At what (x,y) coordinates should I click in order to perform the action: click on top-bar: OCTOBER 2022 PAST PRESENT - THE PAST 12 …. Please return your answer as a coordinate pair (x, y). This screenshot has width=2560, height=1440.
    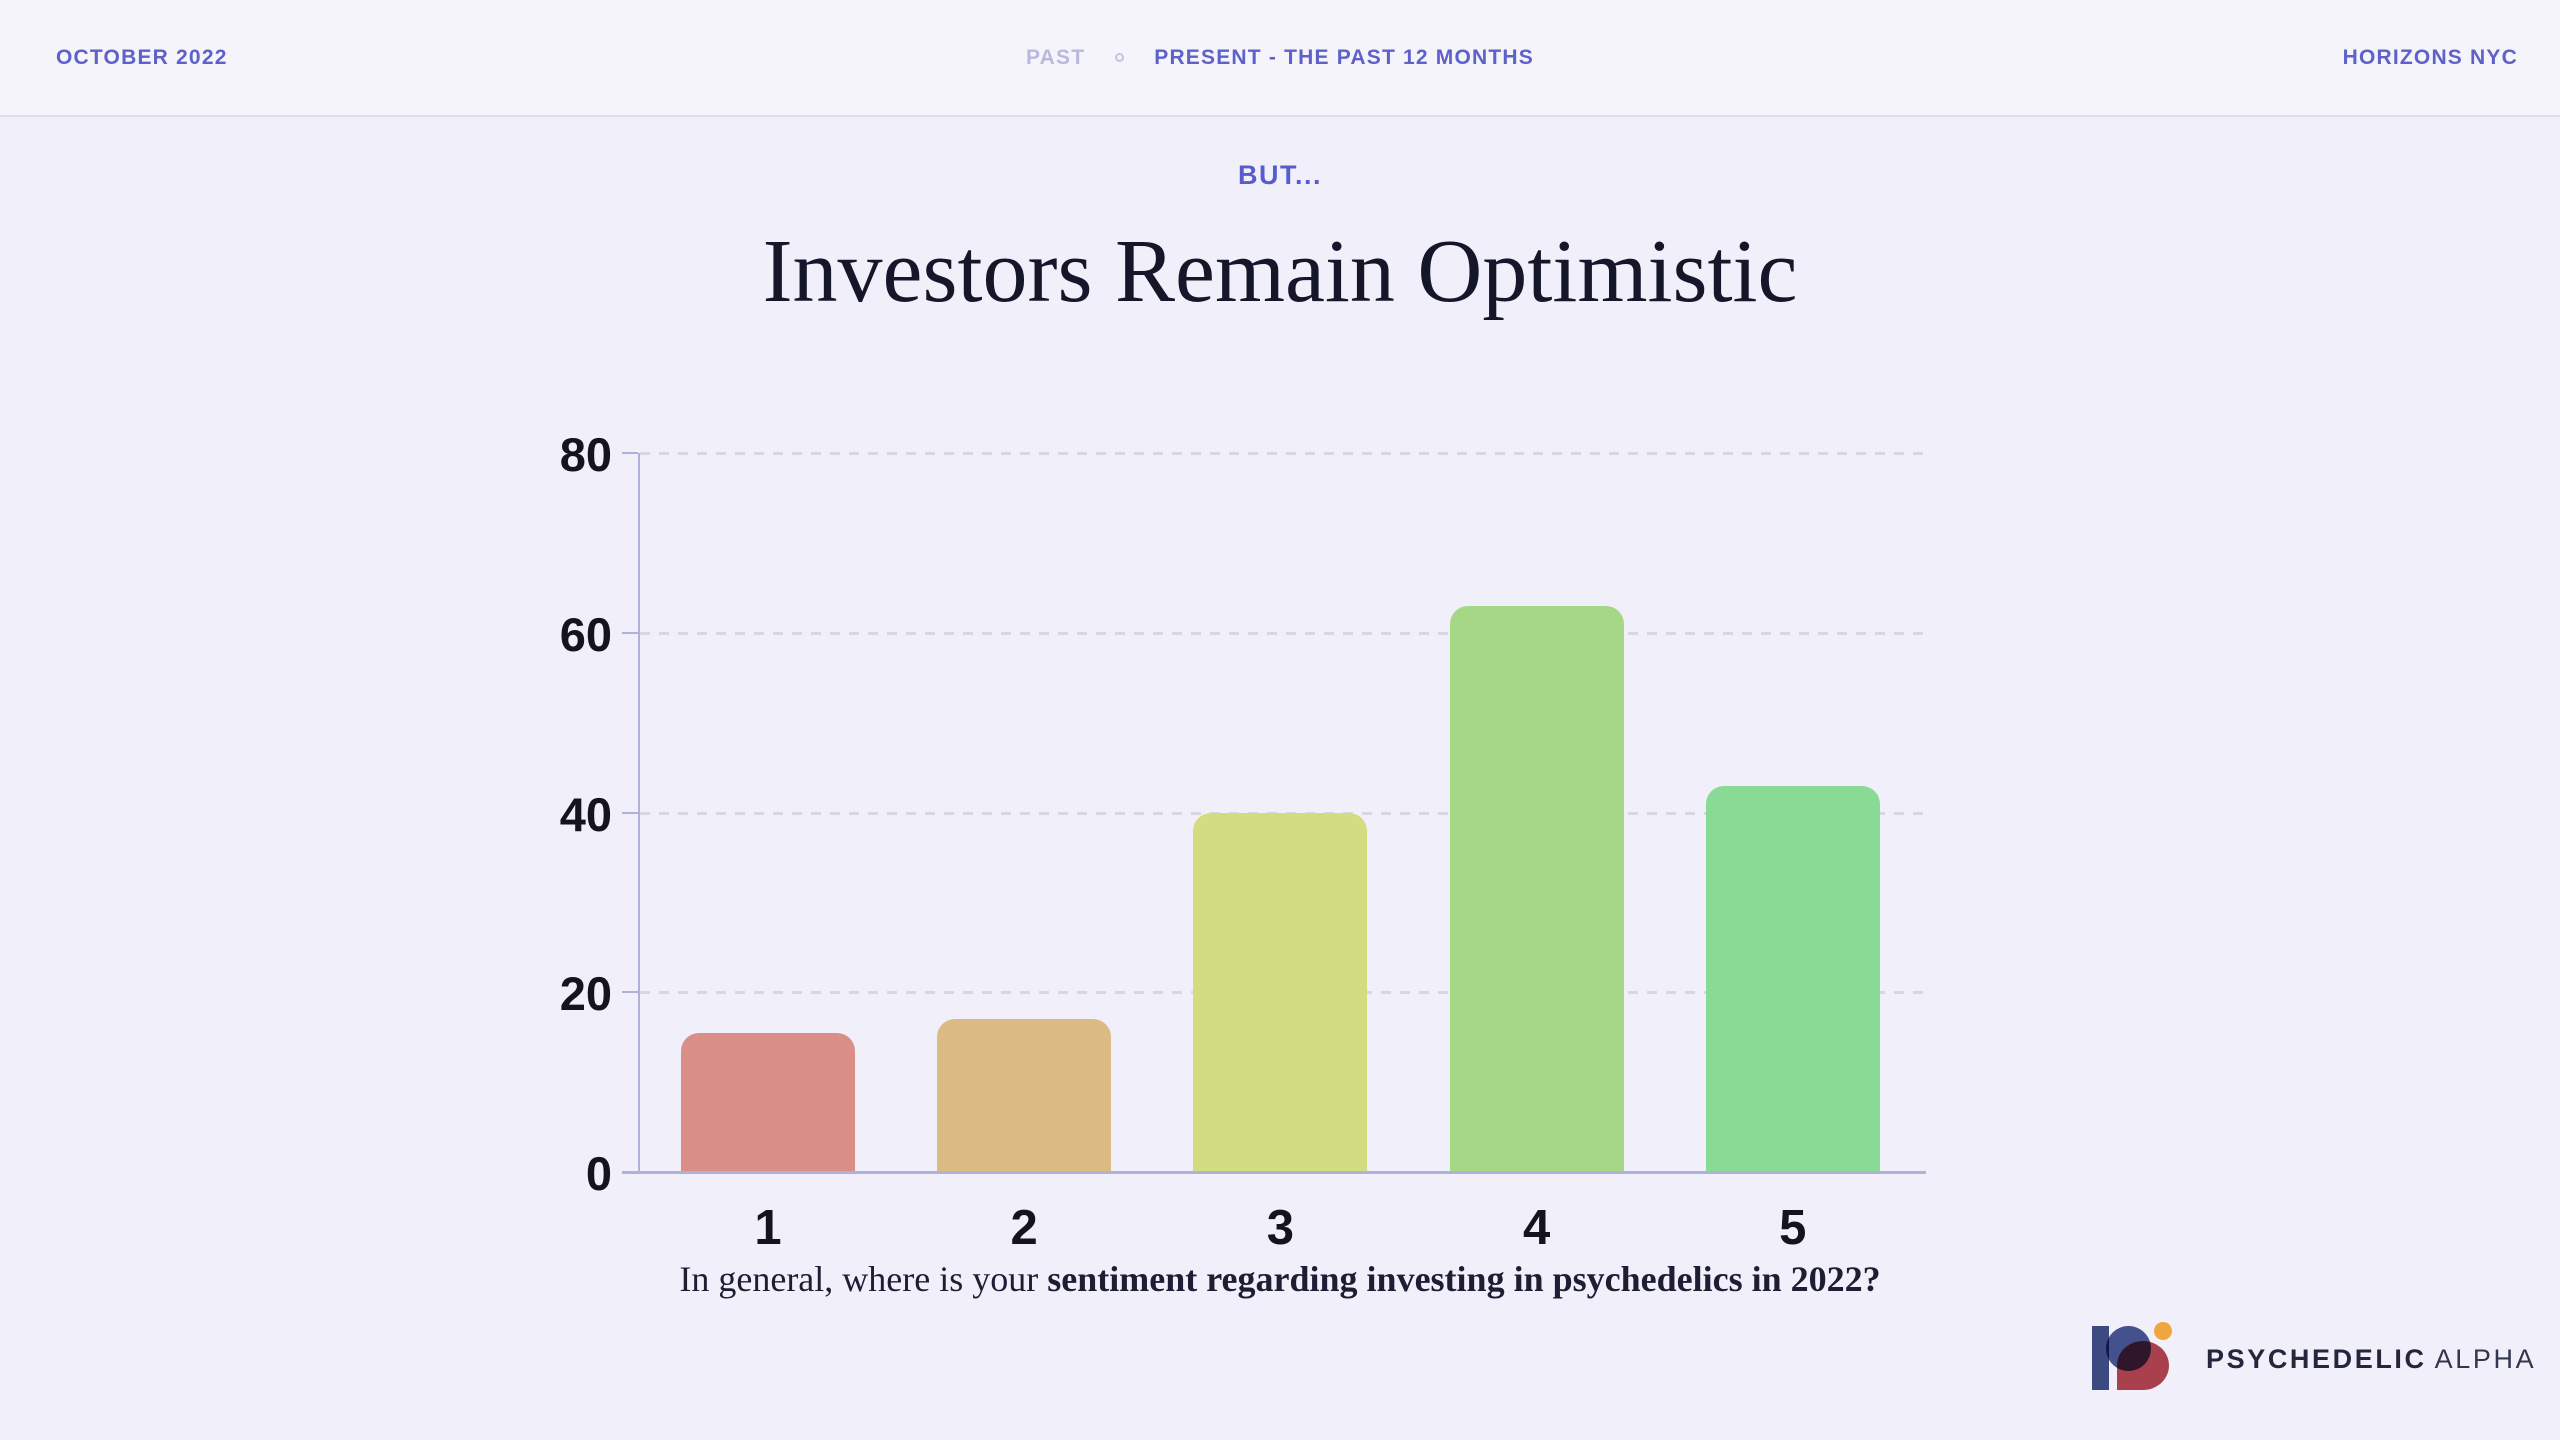
    Looking at the image, I should click on (1280, 58).